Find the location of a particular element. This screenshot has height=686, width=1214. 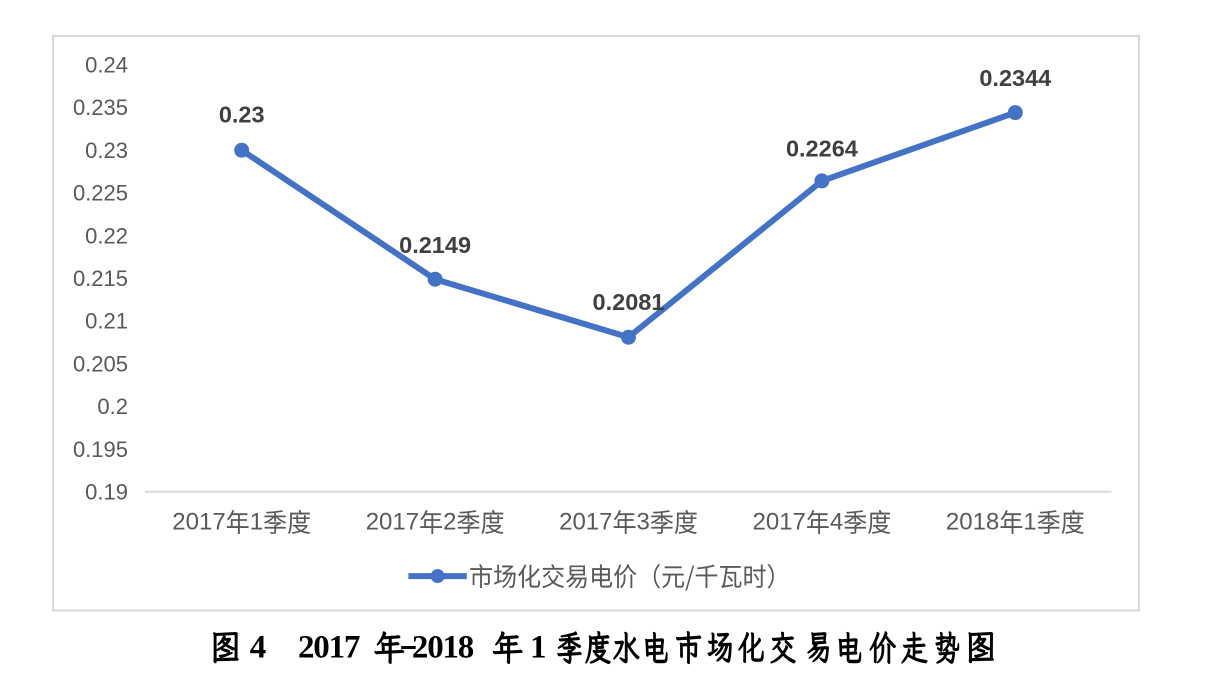

svg-text: 0.21 is located at coordinates (106, 321).